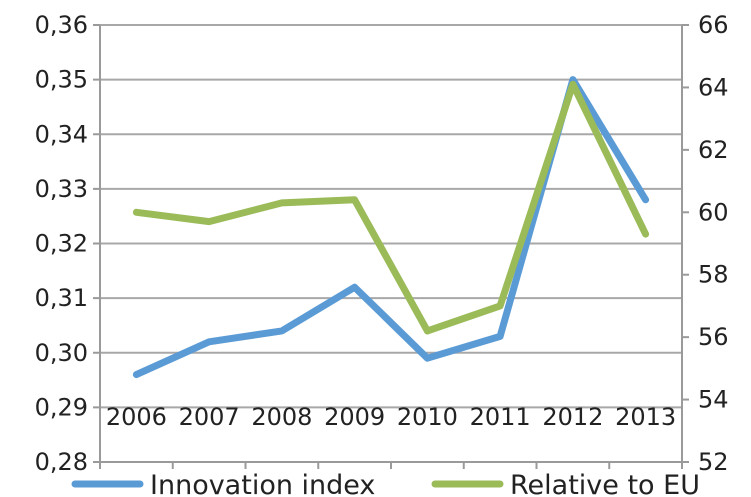  I want to click on right-tick-label: 54, so click(713, 400).